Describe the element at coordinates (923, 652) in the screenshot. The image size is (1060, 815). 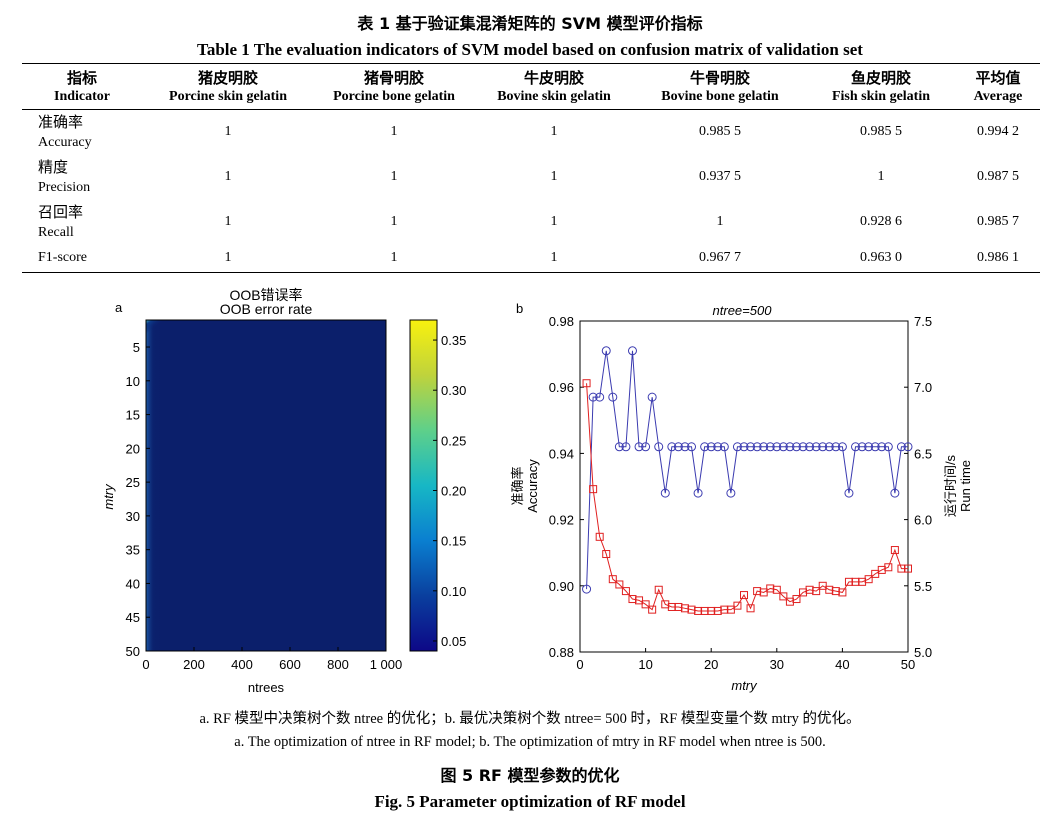
I see `right-y-tick-label: 5.0` at that location.